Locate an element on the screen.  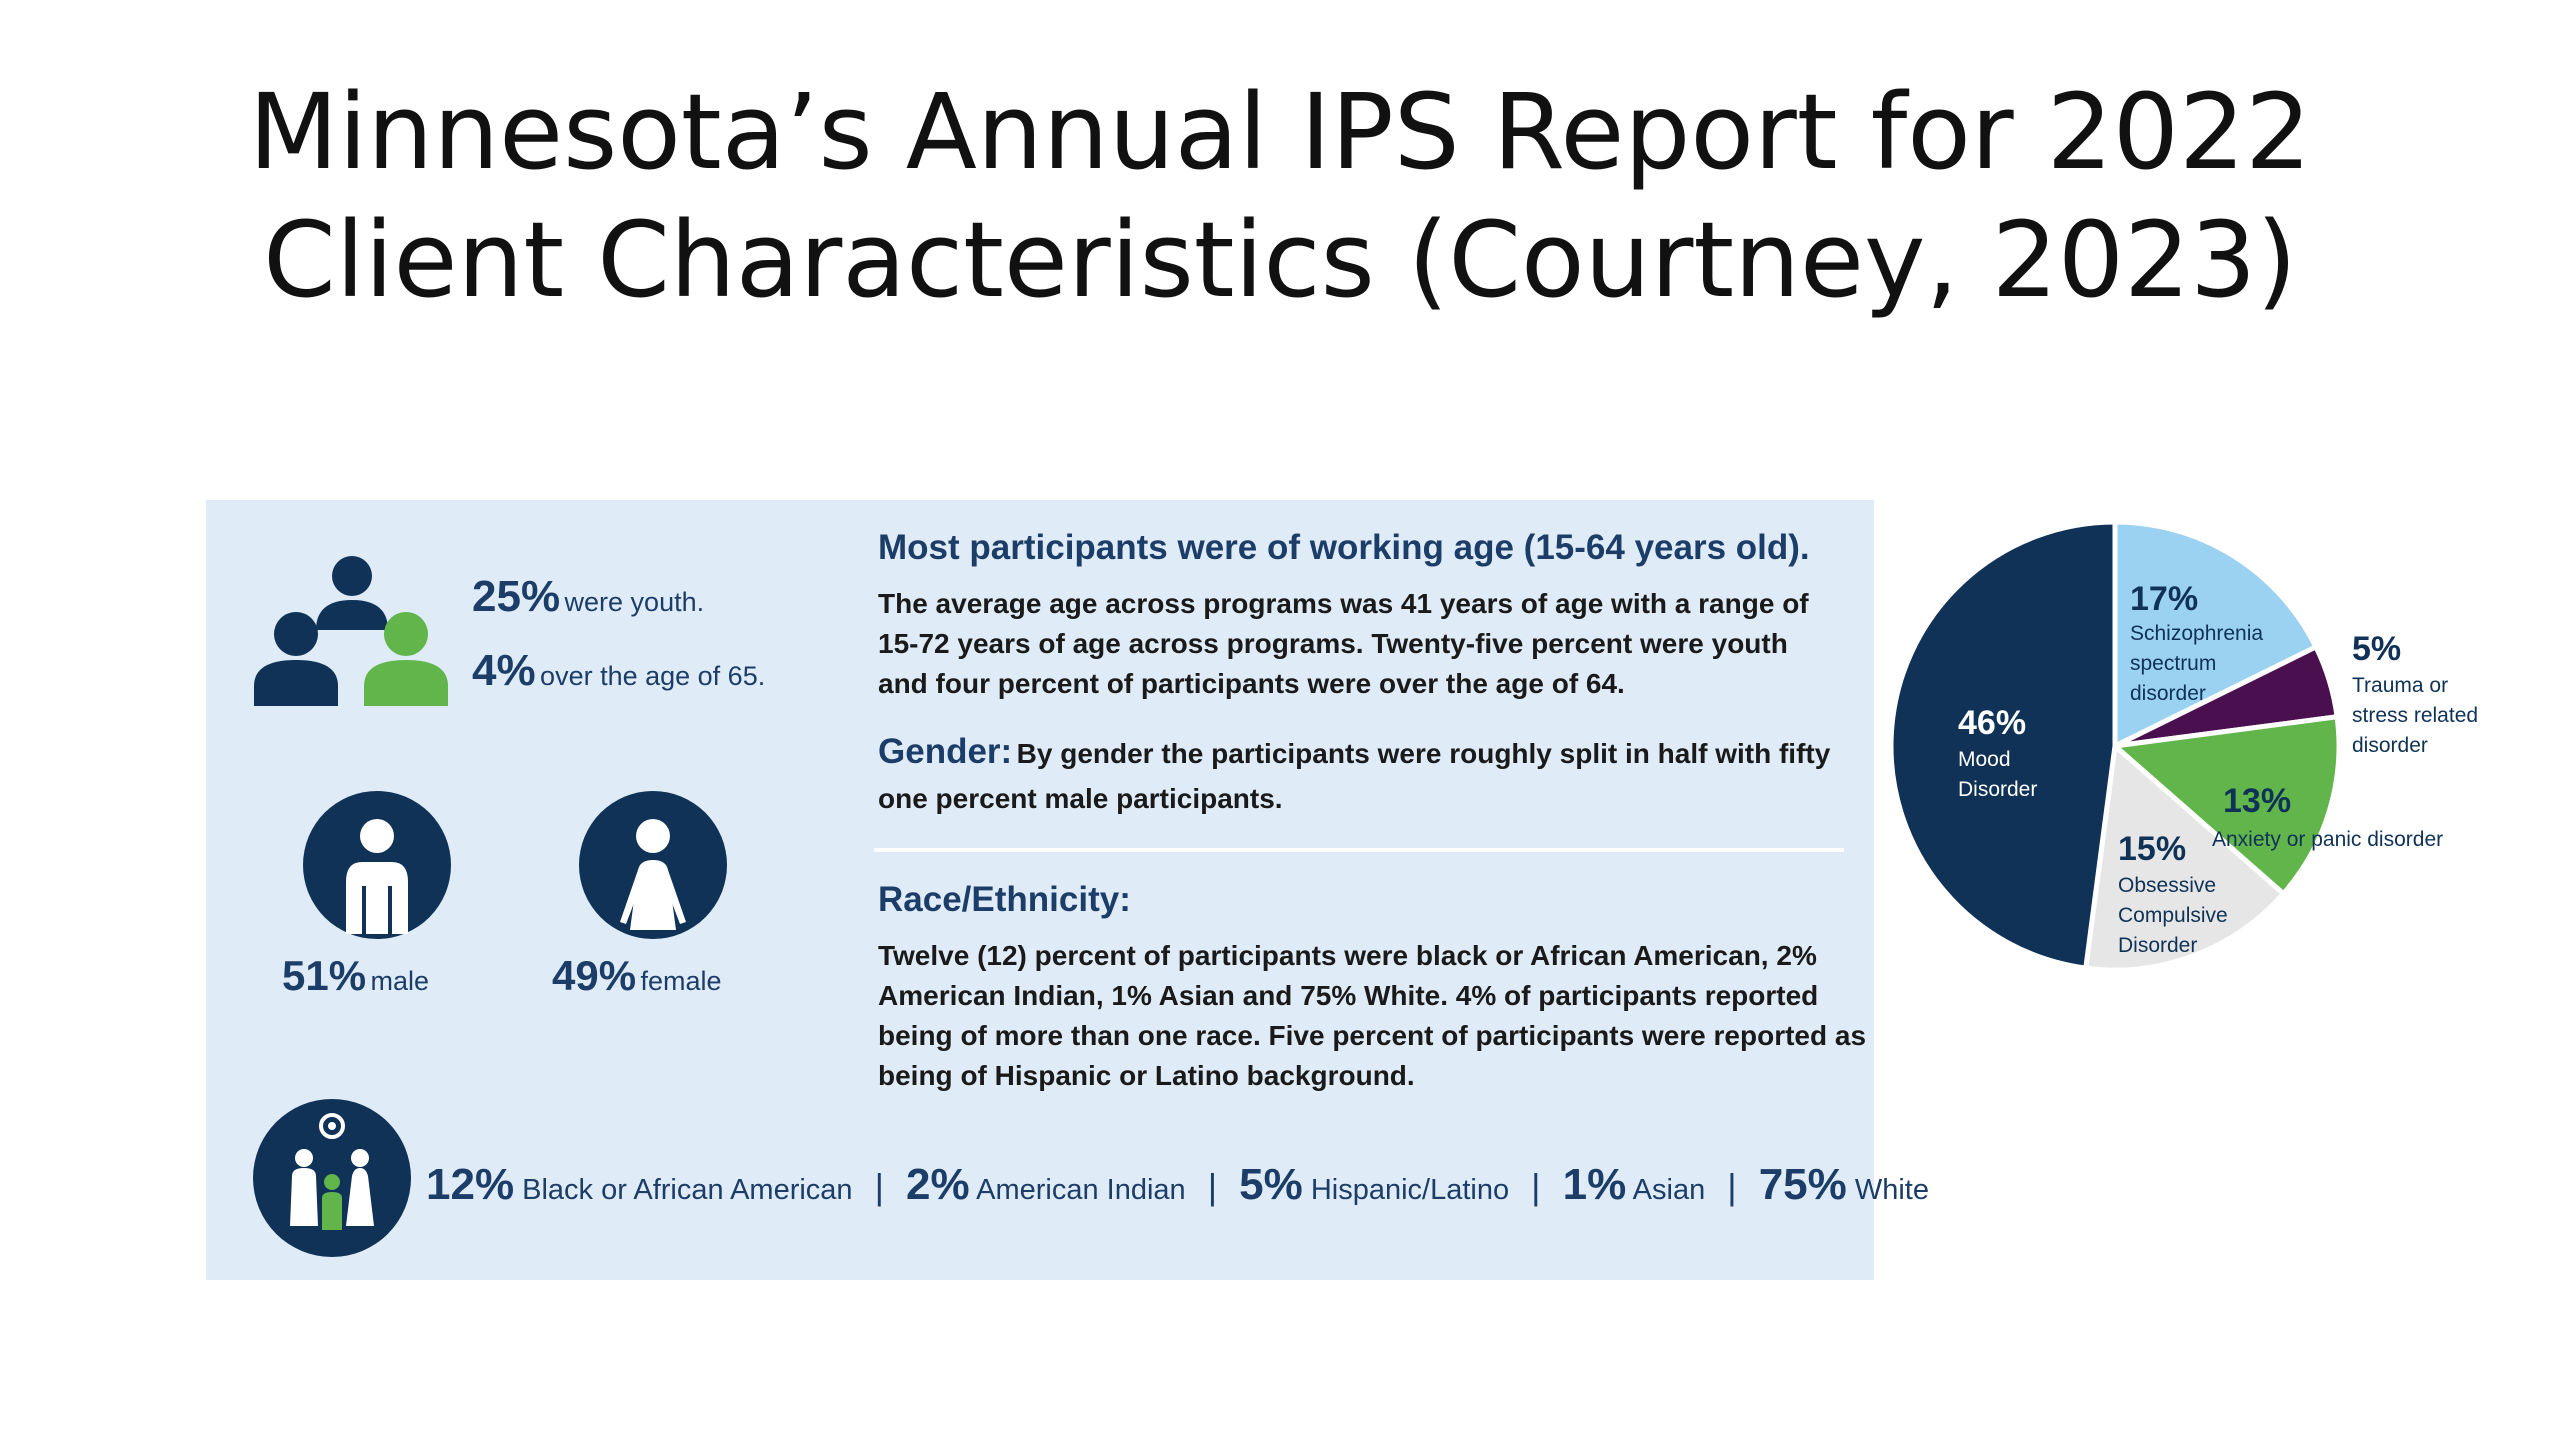
pie-slice-category-label: spectrum is located at coordinates (2173, 663).